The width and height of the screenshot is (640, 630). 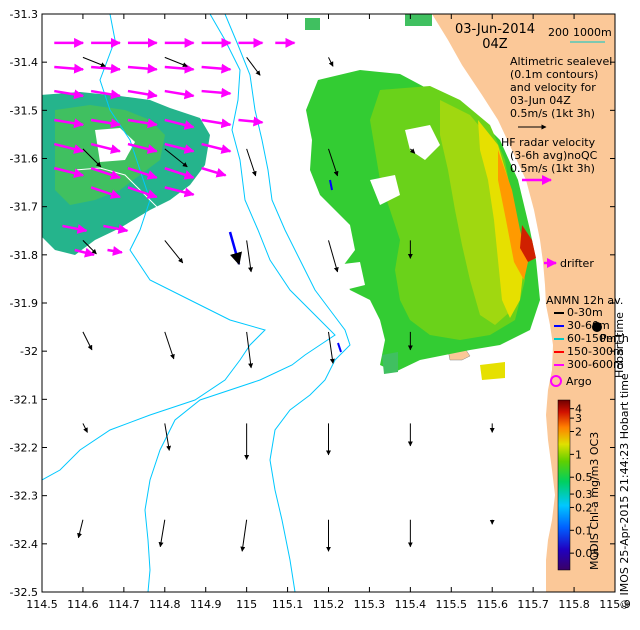 I want to click on colorbar-tick-label: 1, so click(x=578, y=454).